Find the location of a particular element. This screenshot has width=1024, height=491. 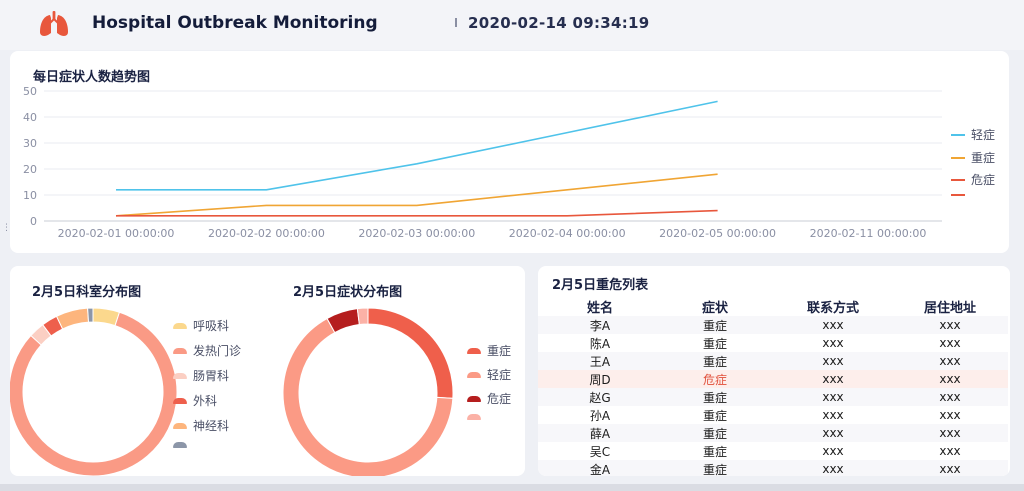

drag-handle-icon: ⋮ is located at coordinates (6, 228).